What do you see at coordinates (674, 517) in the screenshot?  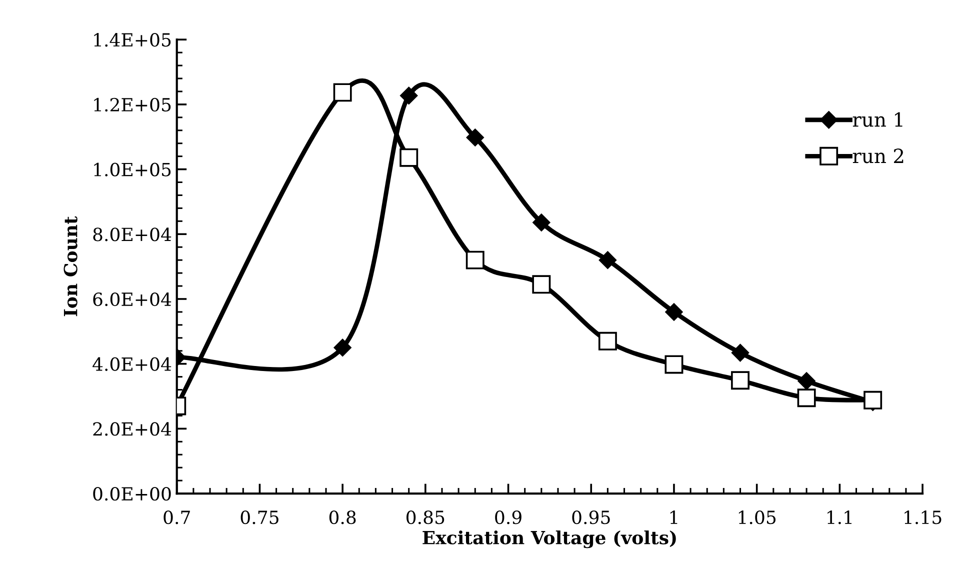 I see `x-tick-label: 1` at bounding box center [674, 517].